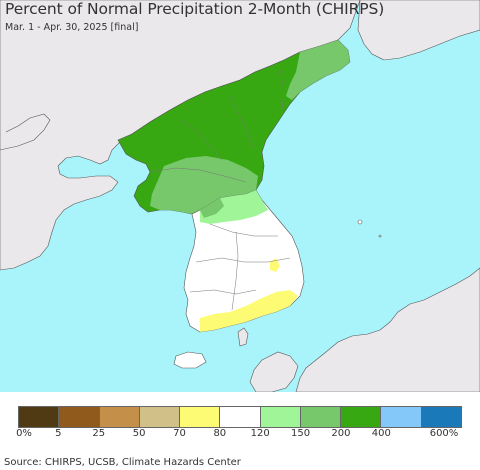 This screenshot has height=470, width=480. I want to click on north-korea-wet-band, so click(318, 70).